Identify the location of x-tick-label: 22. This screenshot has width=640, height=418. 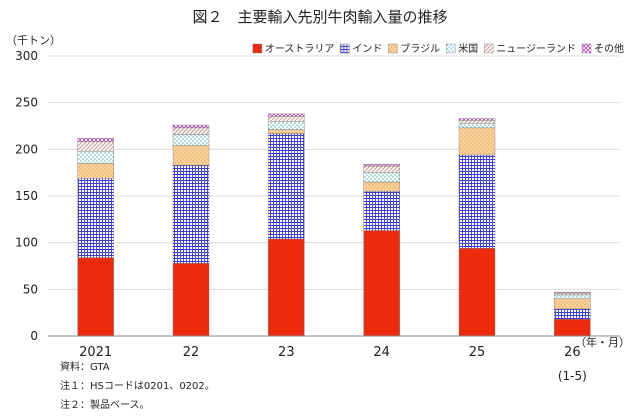
(191, 352).